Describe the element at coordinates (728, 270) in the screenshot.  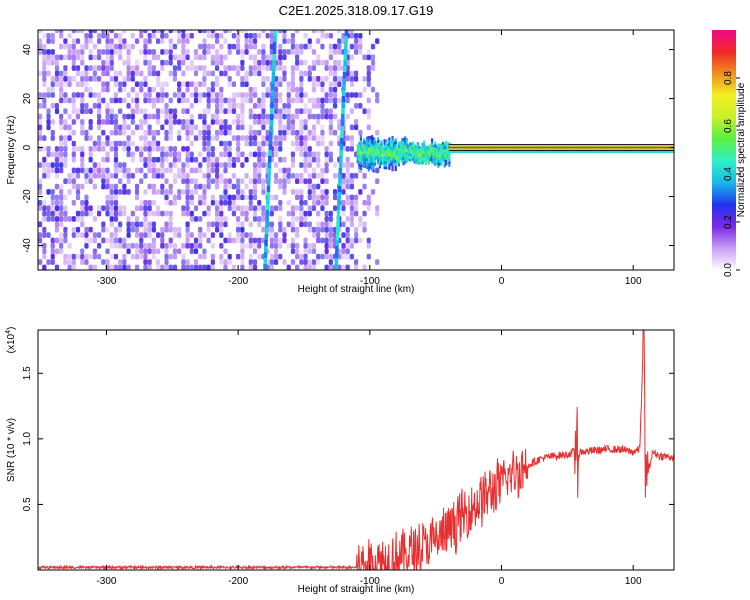
I see `colorbar-tick-label: 0.0` at that location.